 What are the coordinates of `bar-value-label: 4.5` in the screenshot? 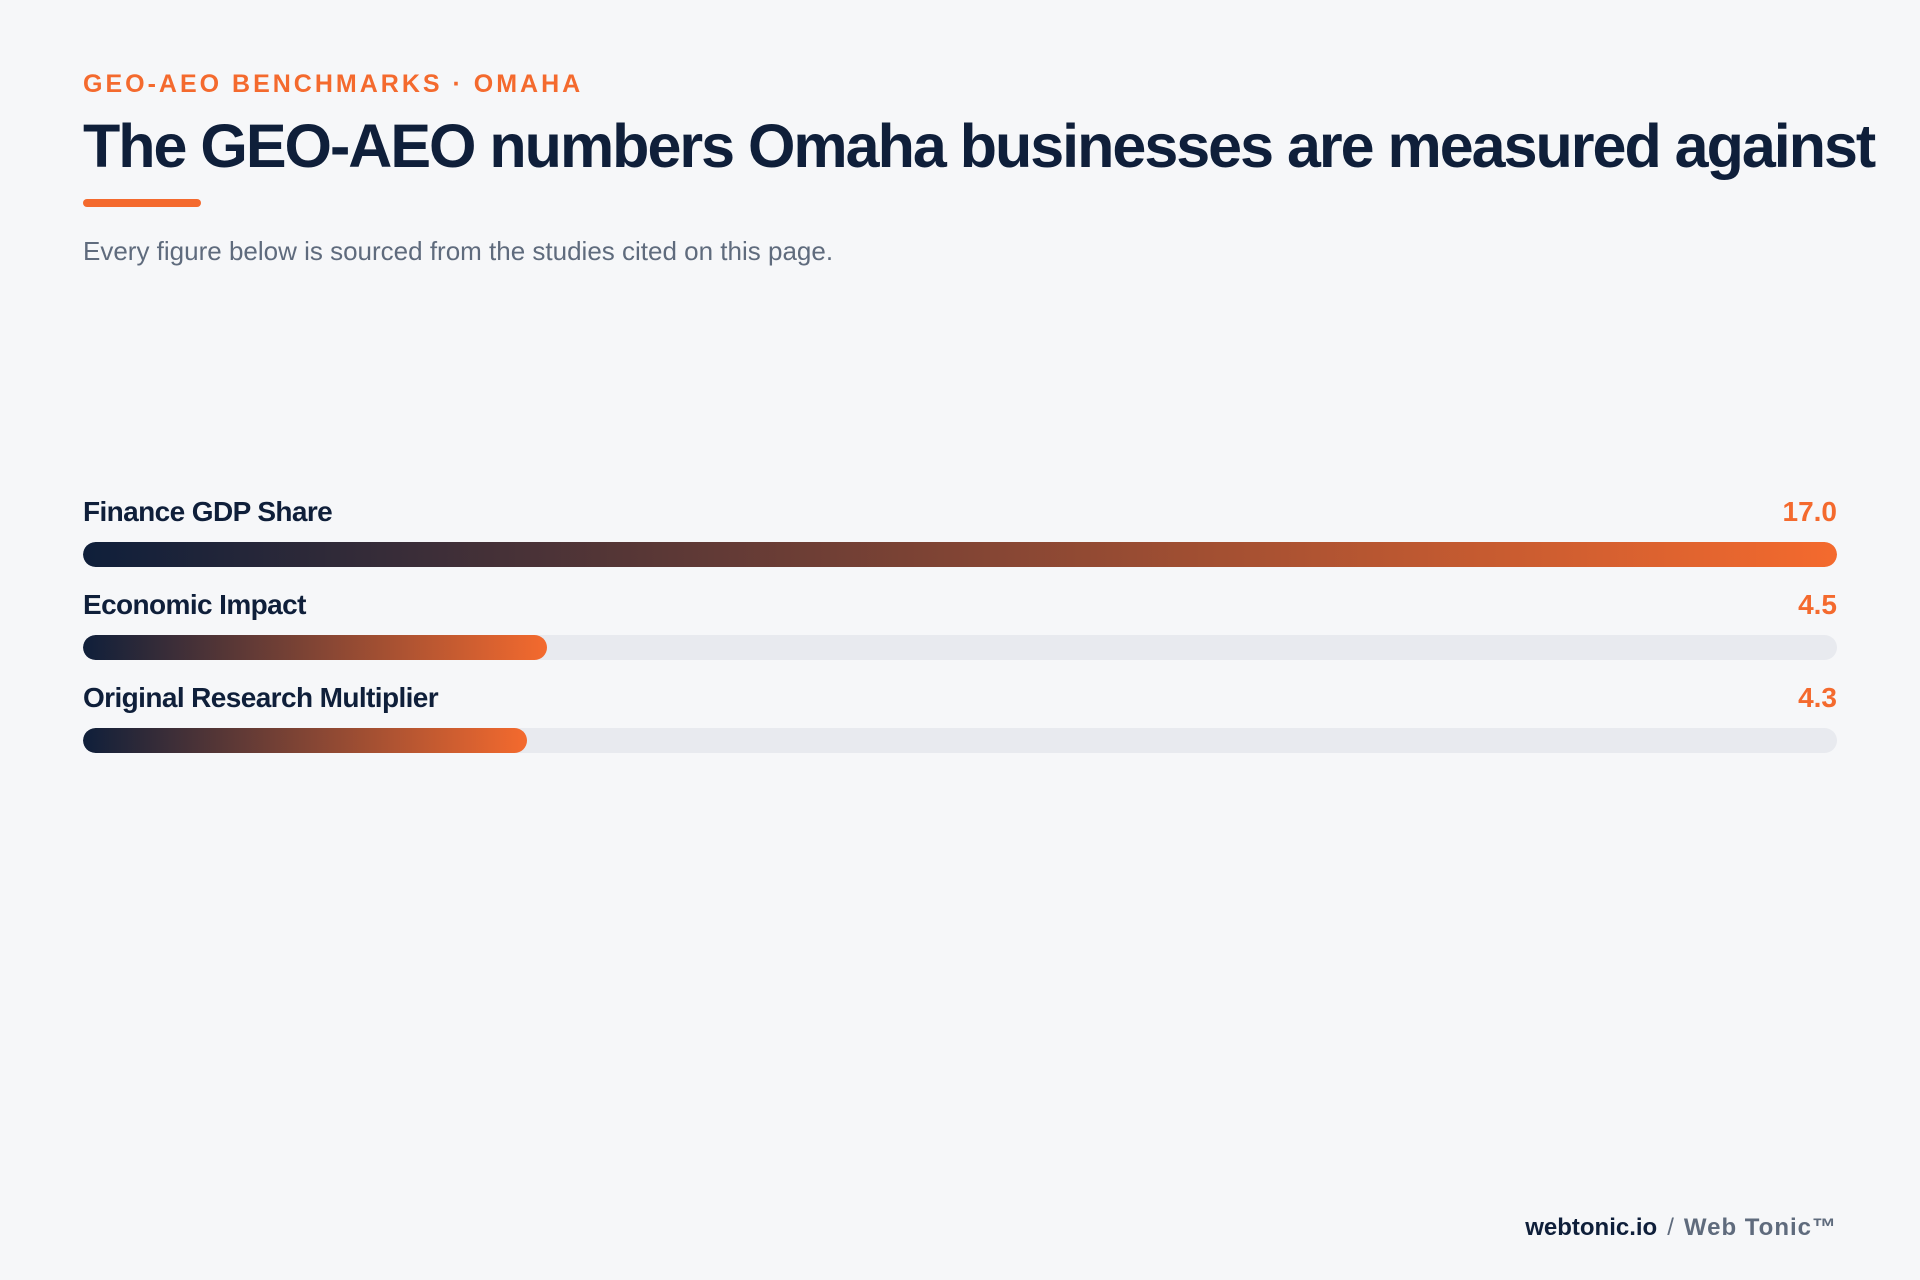 It's located at (1817, 604).